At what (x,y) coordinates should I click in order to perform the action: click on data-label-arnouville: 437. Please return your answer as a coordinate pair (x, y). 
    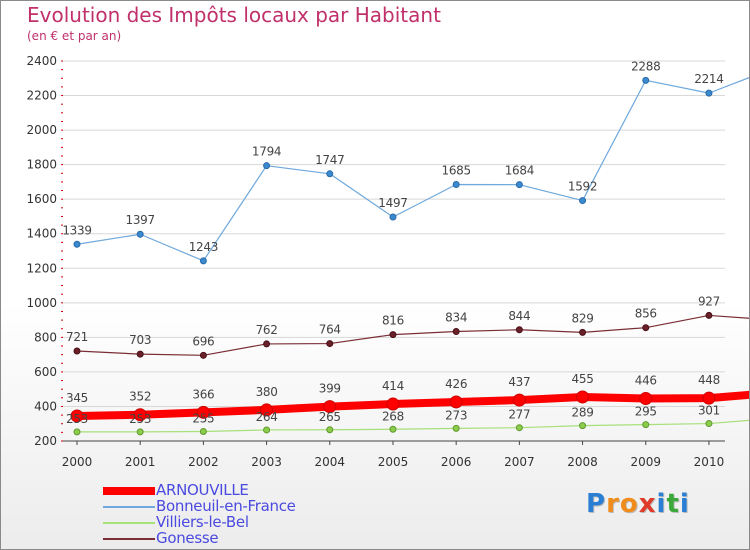
    Looking at the image, I should click on (519, 382).